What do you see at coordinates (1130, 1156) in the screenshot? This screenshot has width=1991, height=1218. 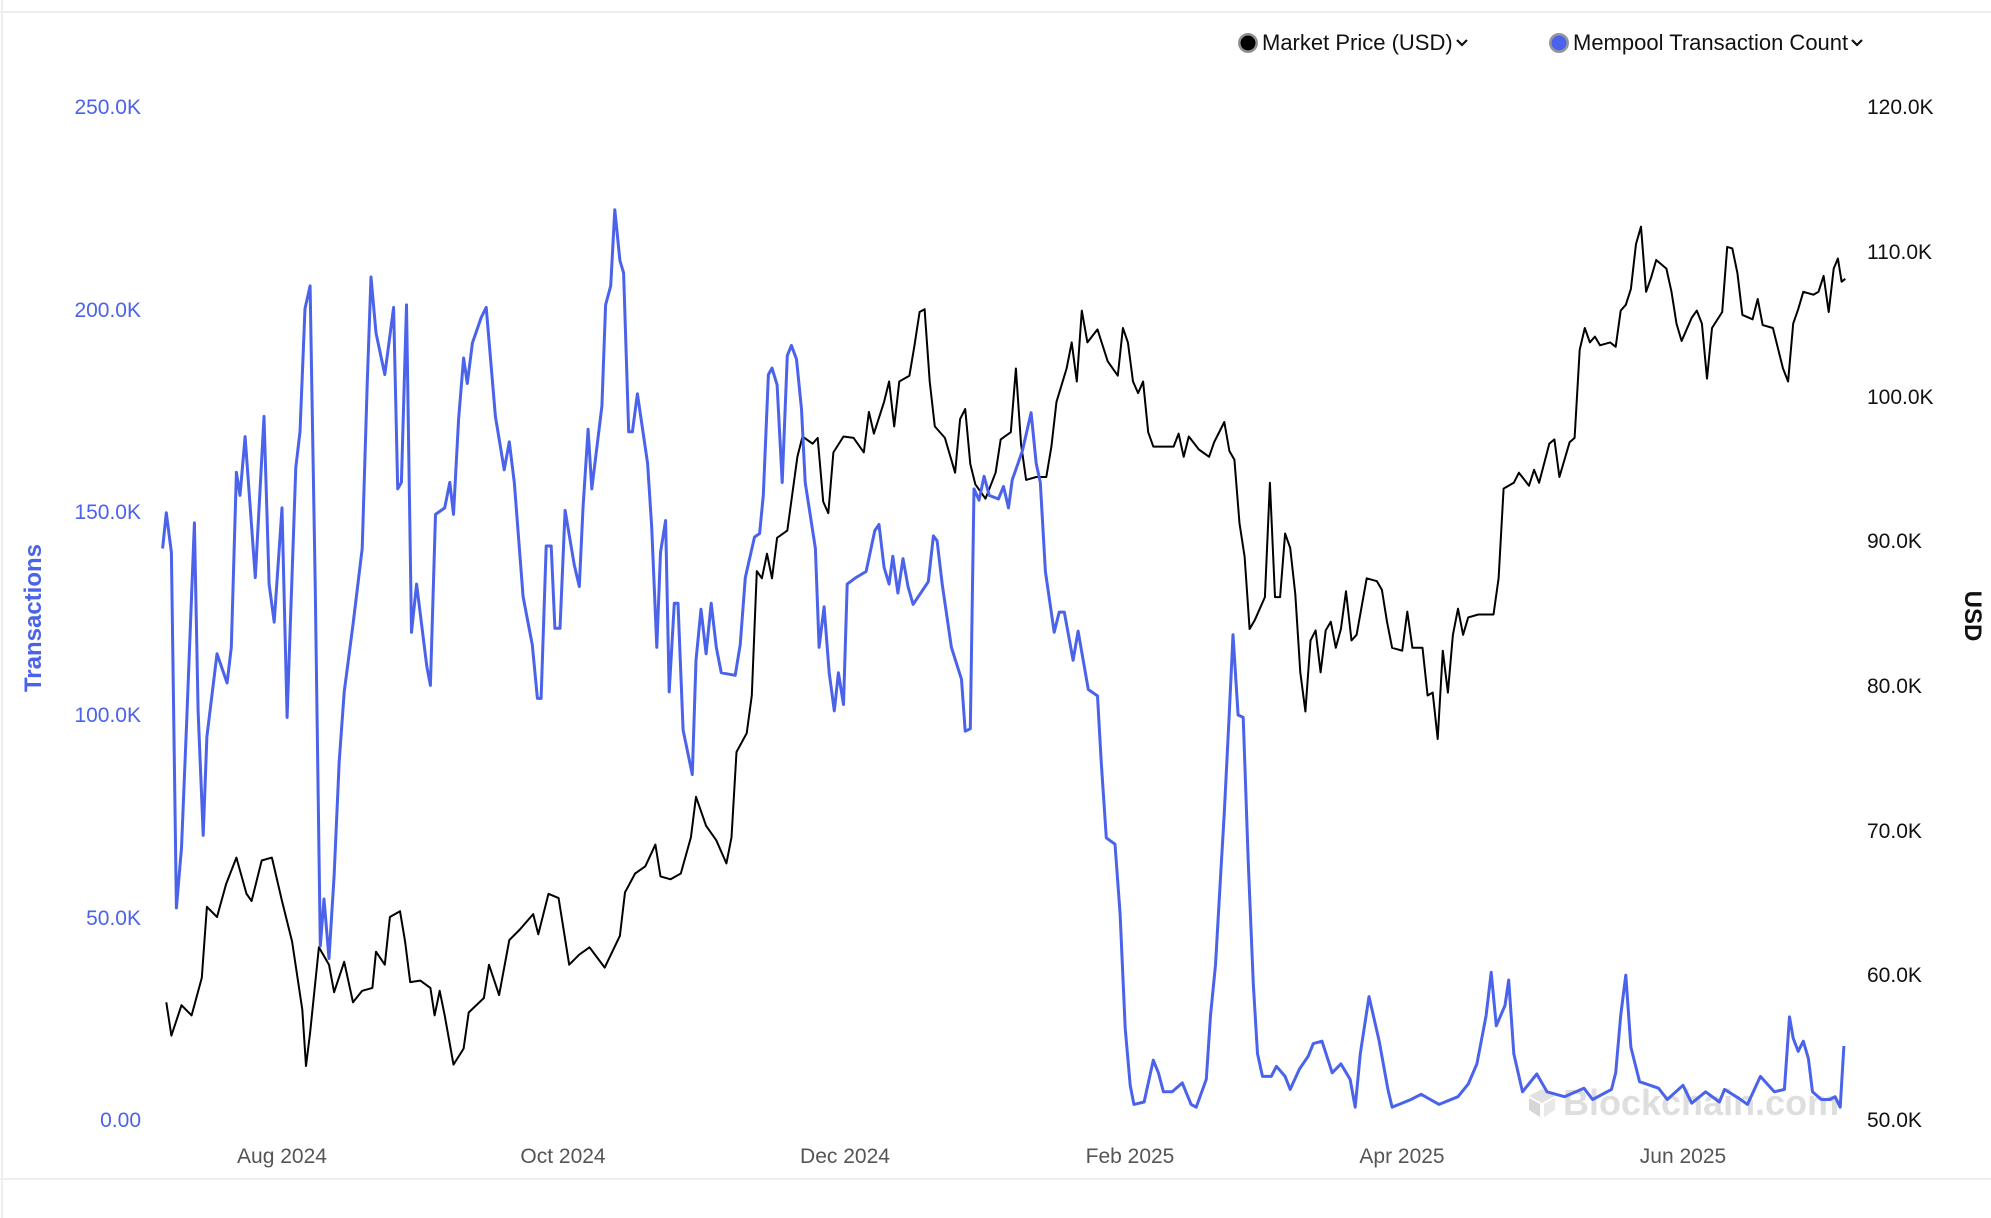 I see `x-axis-tick: Feb 2025` at bounding box center [1130, 1156].